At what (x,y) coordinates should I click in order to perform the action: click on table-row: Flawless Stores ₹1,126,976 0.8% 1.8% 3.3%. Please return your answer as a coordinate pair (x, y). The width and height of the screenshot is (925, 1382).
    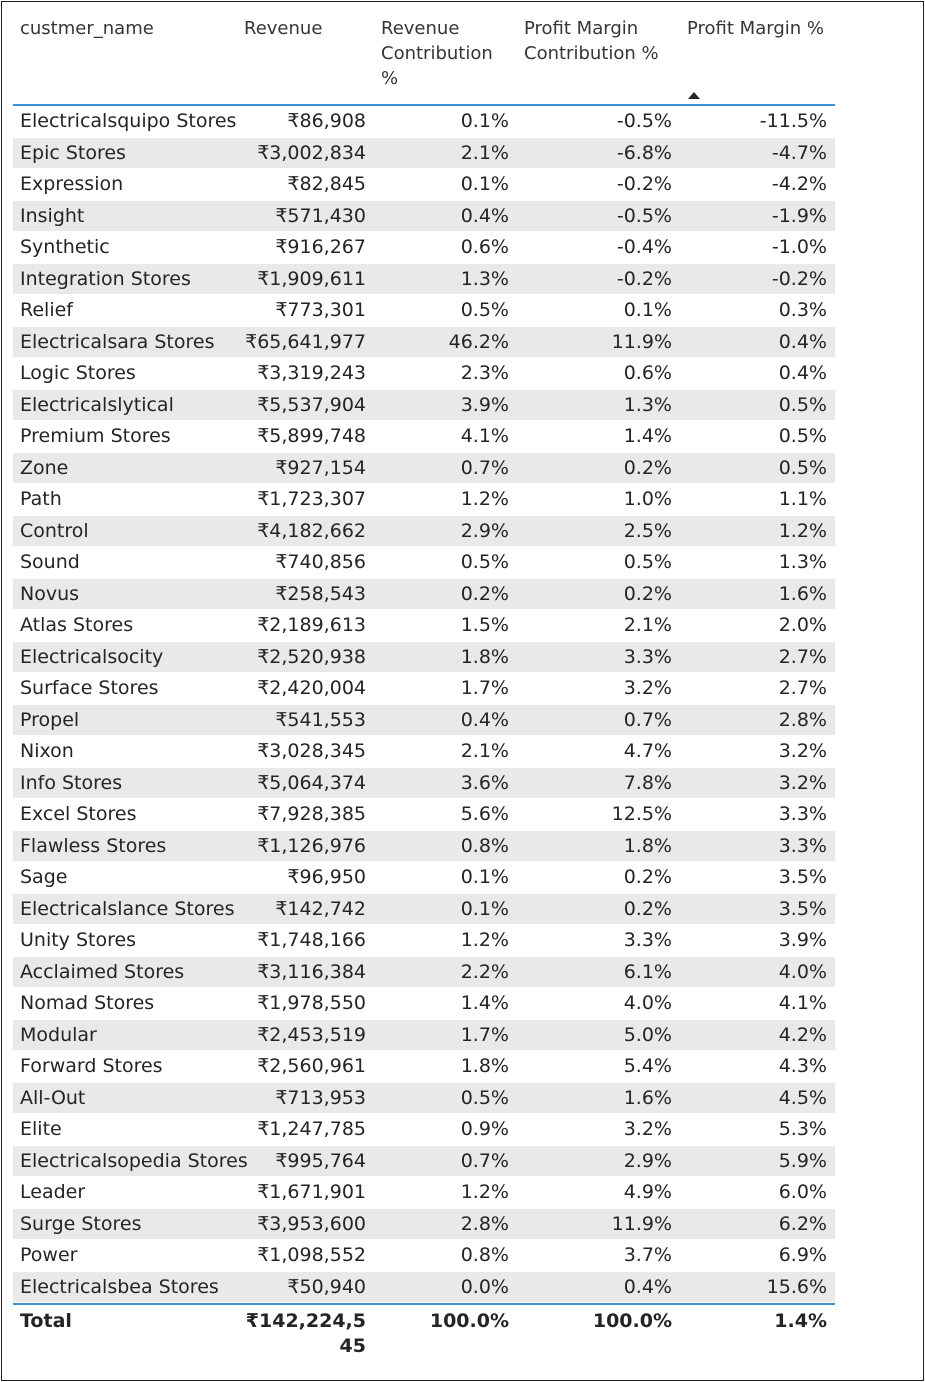
    Looking at the image, I should click on (424, 846).